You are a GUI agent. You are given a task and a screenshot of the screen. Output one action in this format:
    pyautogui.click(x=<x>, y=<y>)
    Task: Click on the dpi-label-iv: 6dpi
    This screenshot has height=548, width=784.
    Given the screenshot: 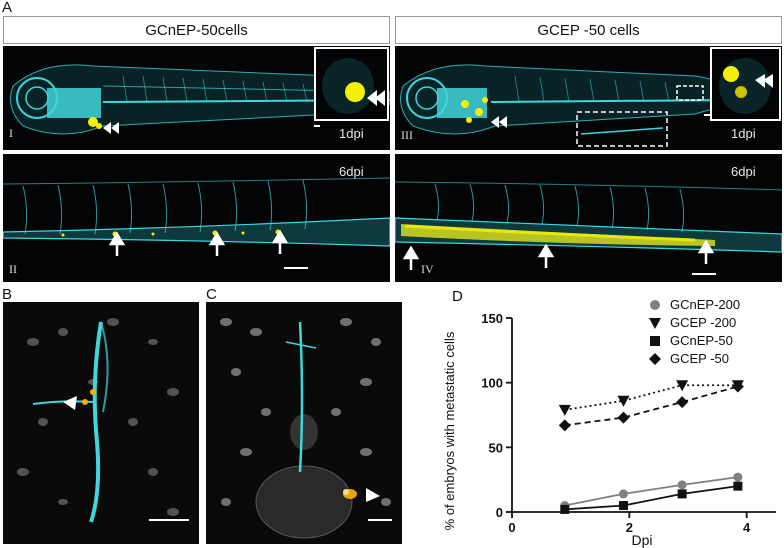 What is the action you would take?
    pyautogui.click(x=743, y=171)
    